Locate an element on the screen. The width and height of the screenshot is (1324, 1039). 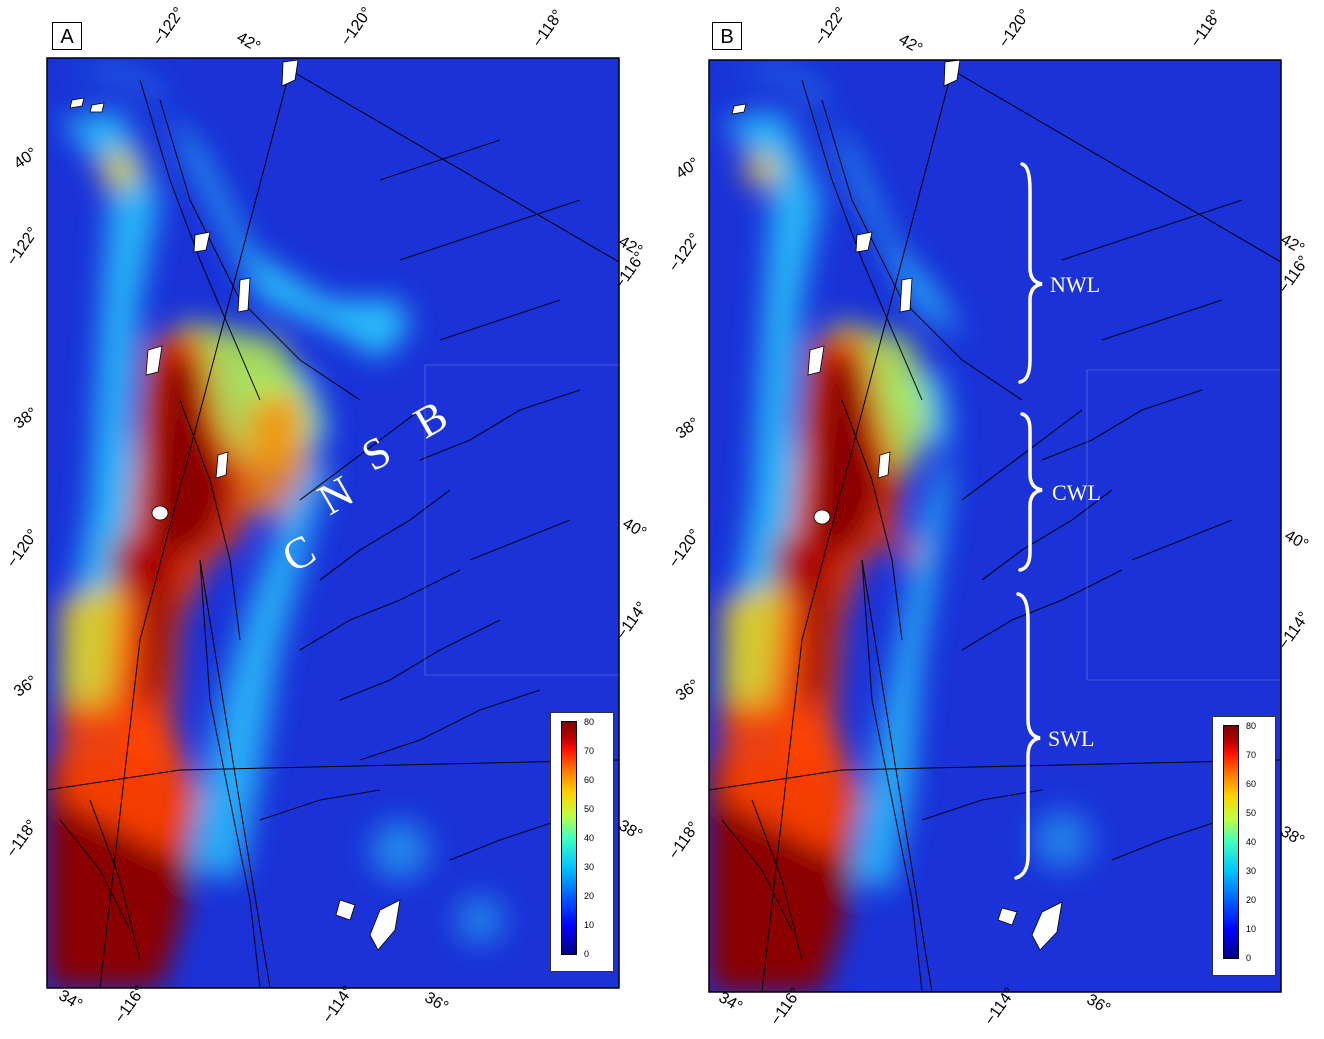
region-label-swl: SWL is located at coordinates (1071, 738).